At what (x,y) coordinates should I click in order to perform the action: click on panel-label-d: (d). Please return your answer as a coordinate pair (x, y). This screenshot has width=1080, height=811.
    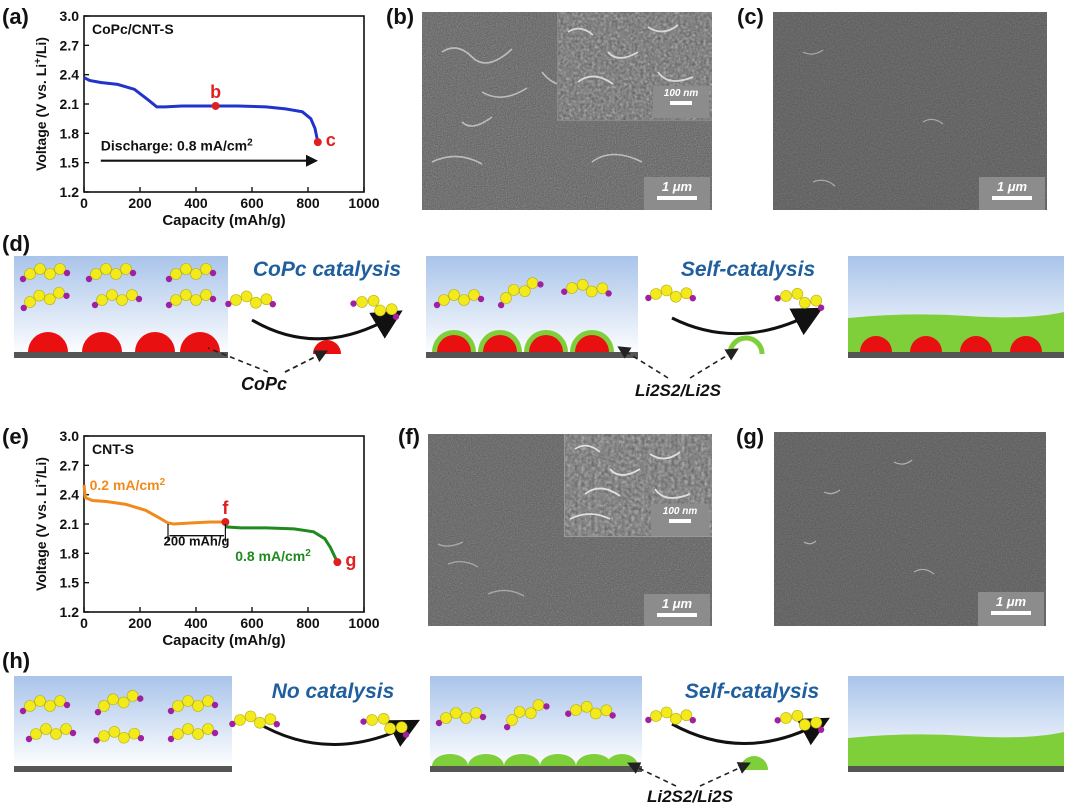
    Looking at the image, I should click on (16, 243).